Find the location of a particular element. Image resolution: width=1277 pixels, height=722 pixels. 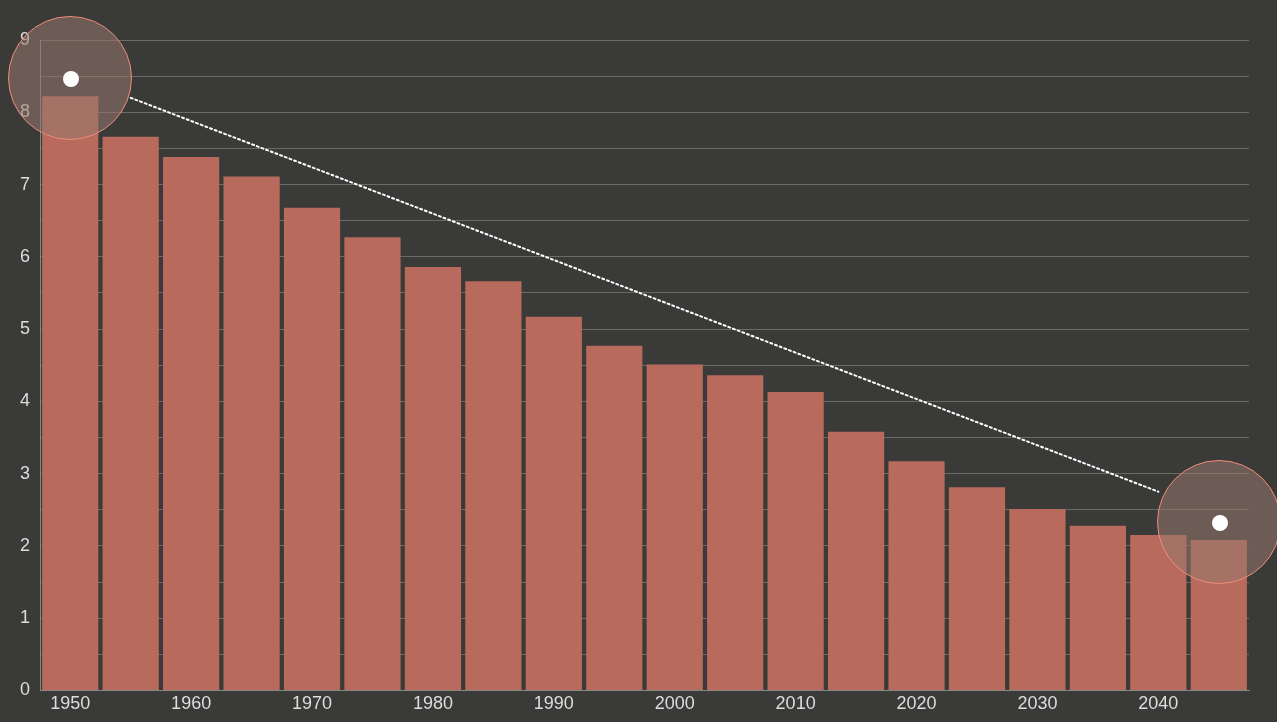

x-tick-label: 2020 is located at coordinates (916, 703).